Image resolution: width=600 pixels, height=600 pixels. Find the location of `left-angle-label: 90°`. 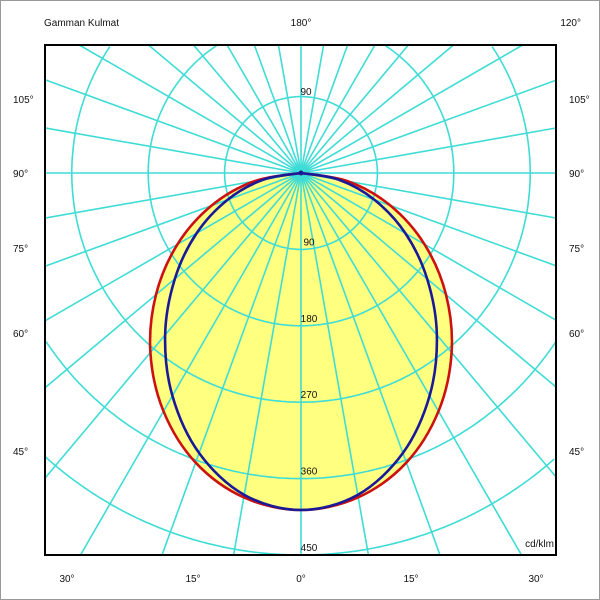

left-angle-label: 90° is located at coordinates (20, 174).